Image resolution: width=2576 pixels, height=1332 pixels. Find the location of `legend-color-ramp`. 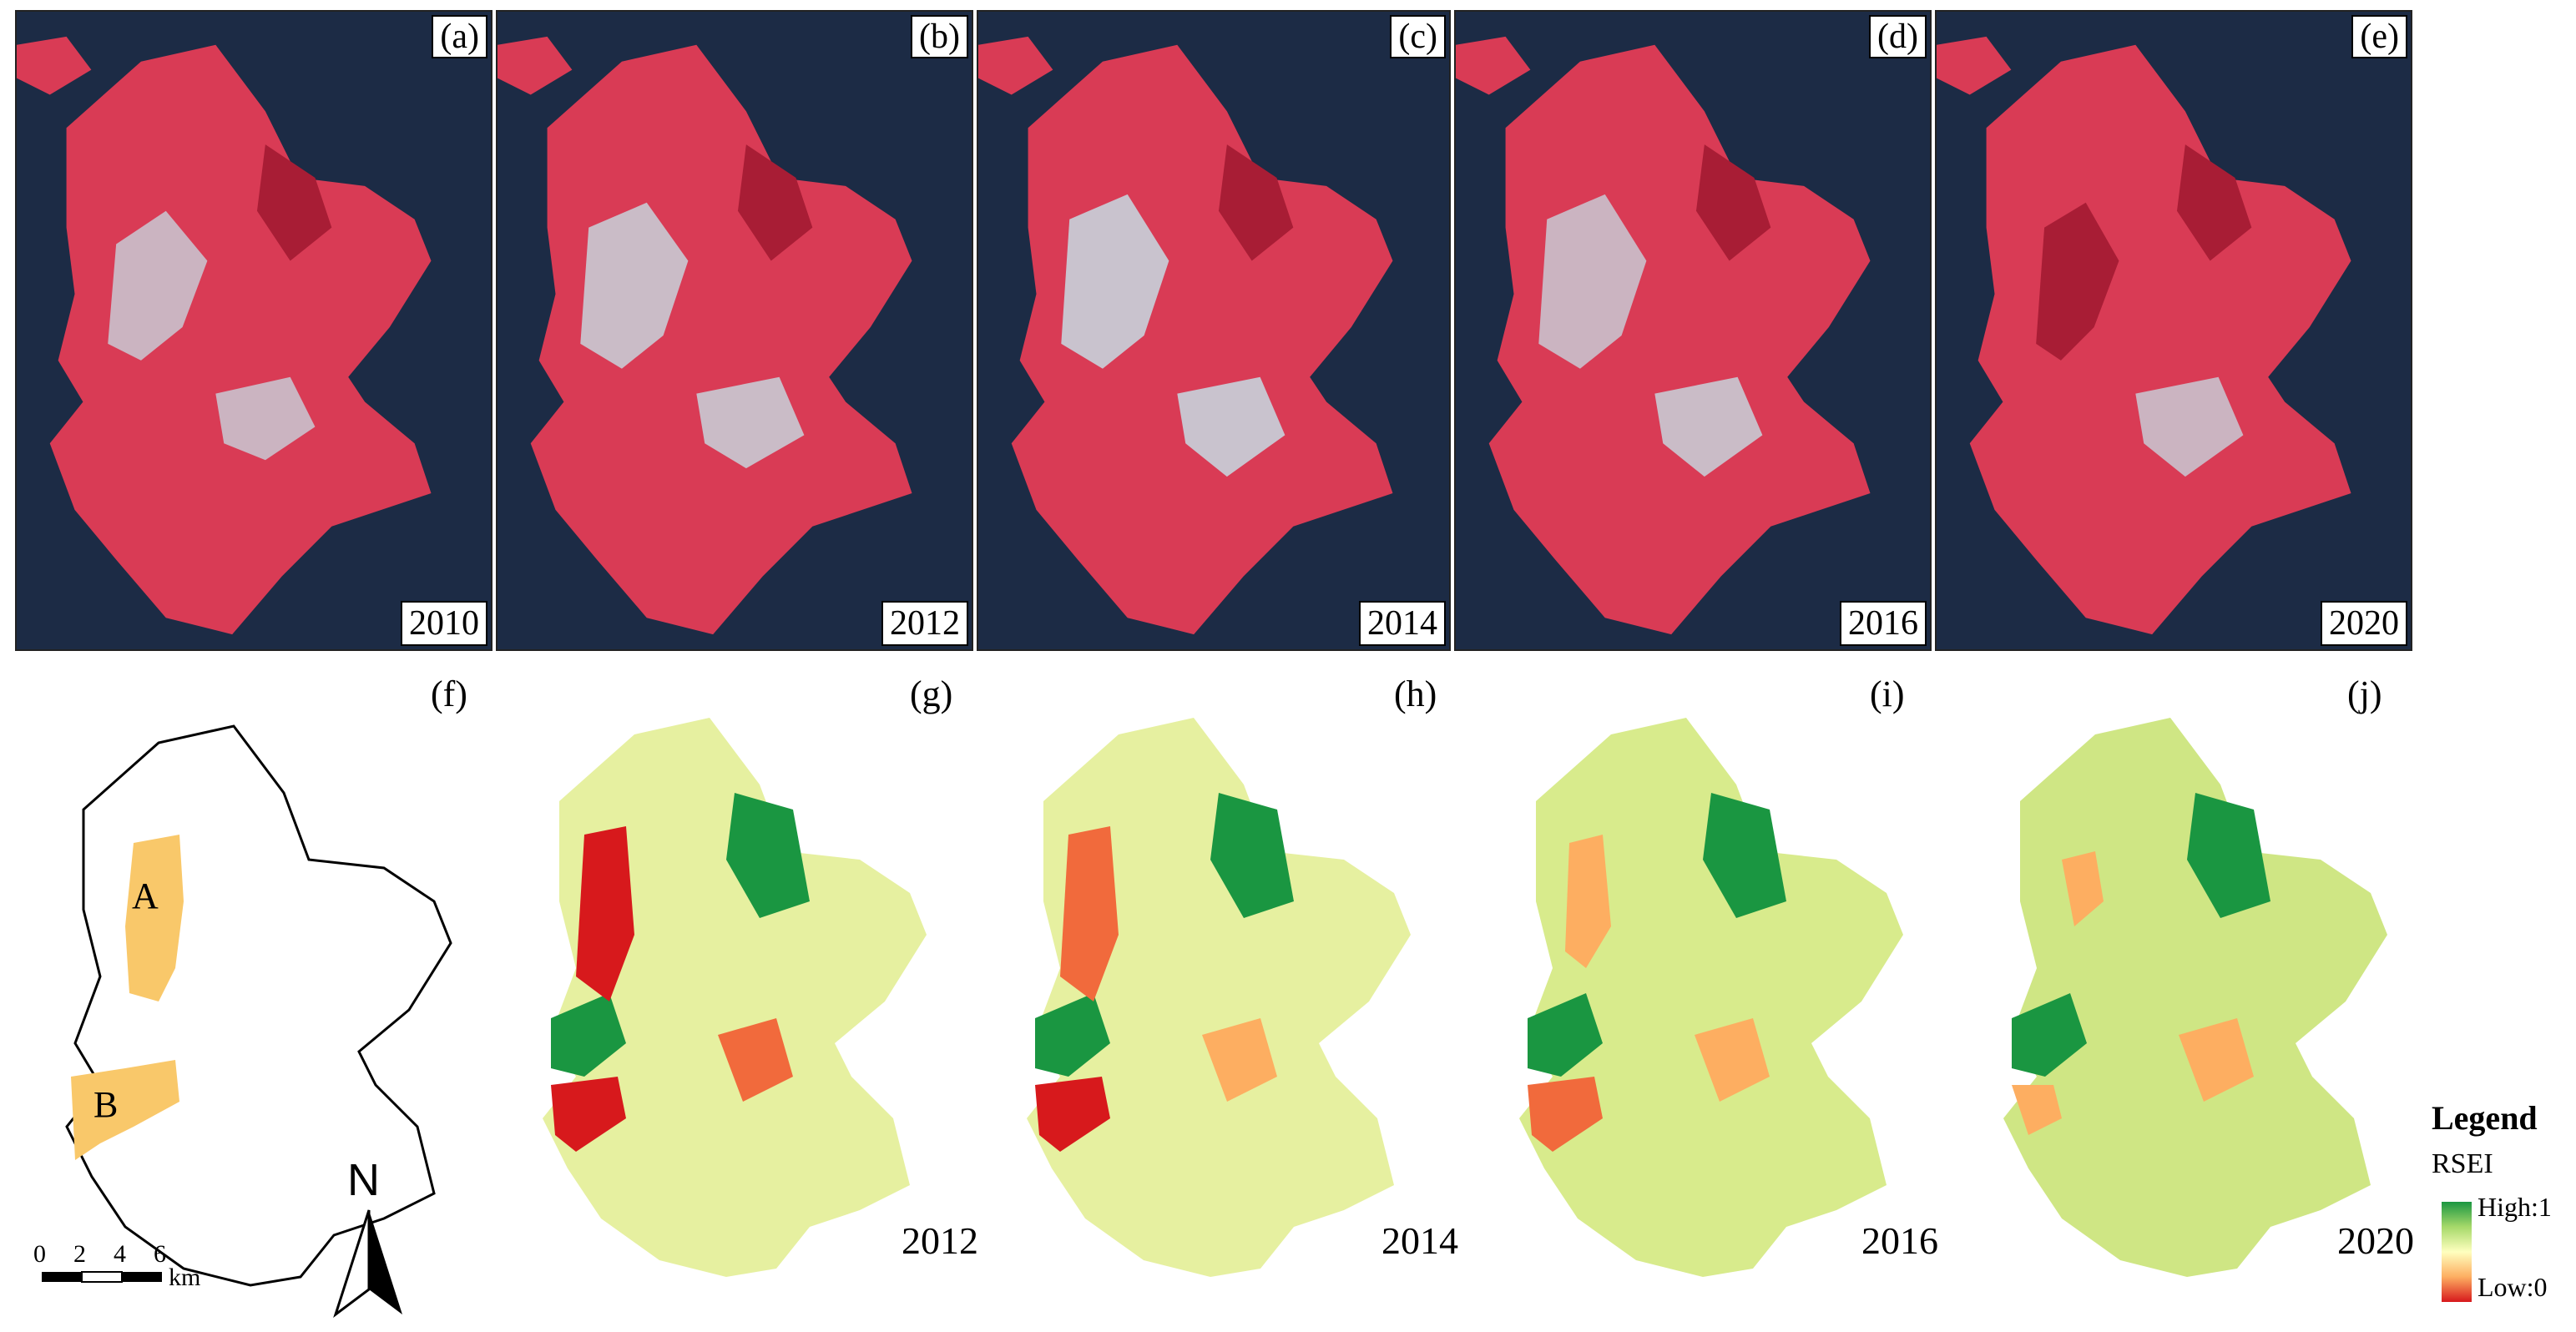

legend-color-ramp is located at coordinates (2457, 1252).